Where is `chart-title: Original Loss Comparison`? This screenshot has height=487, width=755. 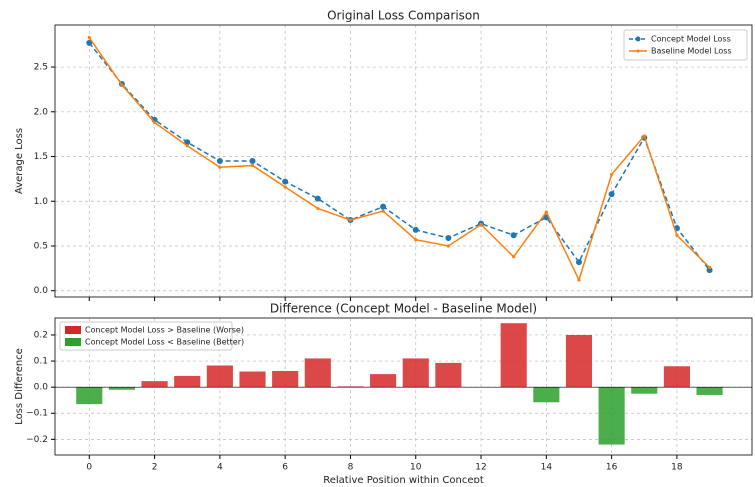
chart-title: Original Loss Comparison is located at coordinates (403, 16).